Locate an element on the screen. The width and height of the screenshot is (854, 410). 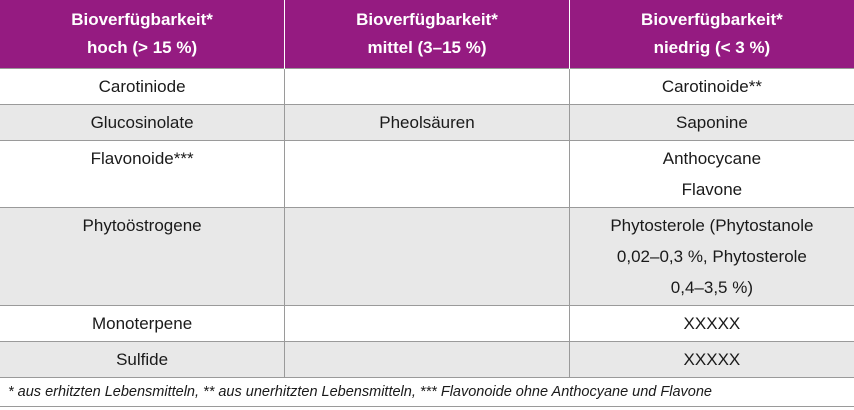
header-cell: Bioverfügbarkeit* niedrig (< 3 %) is located at coordinates (711, 34).